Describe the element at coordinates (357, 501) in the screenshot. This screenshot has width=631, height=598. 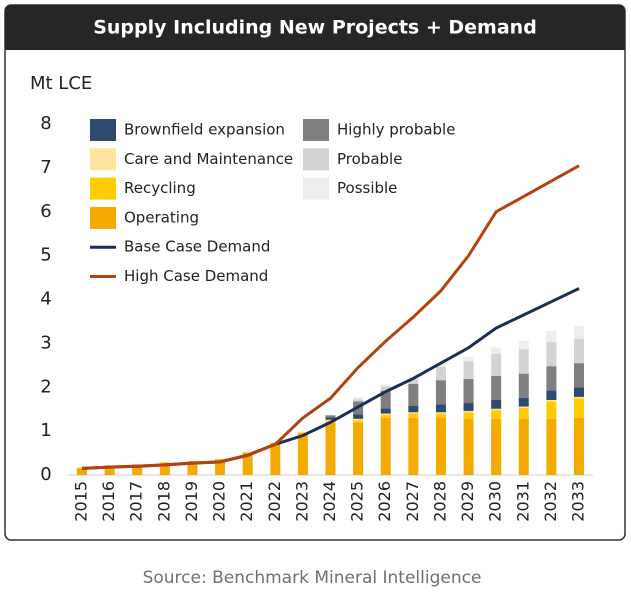
I see `x-tick-label: 2025` at that location.